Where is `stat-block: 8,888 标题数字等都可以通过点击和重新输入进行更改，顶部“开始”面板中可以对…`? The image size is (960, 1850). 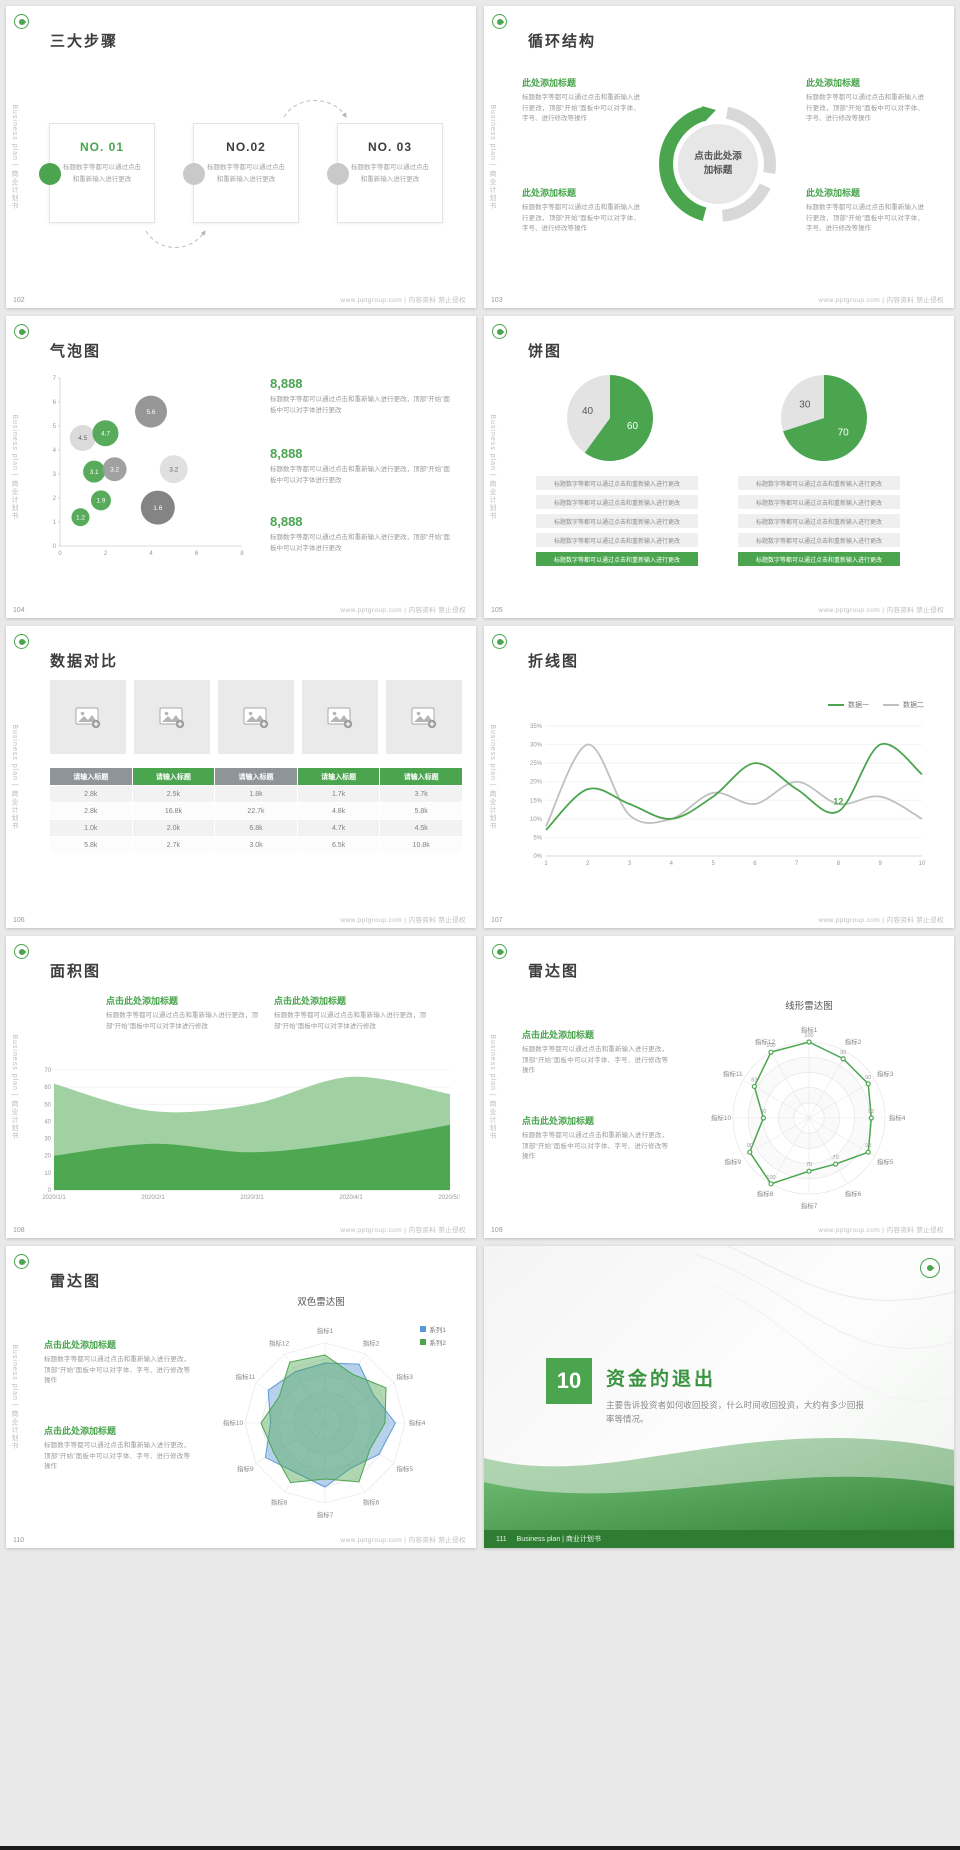
stat-block: 8,888 标题数字等都可以通过点击和重新输入进行更改，顶部“开始”面板中可以对… is located at coordinates (360, 466).